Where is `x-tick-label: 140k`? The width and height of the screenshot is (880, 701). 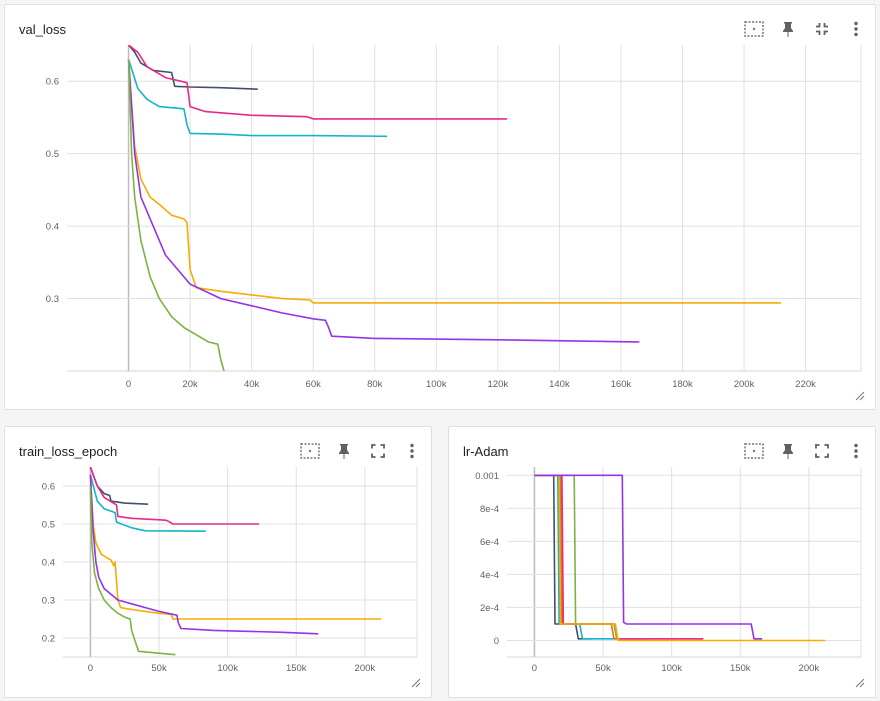
x-tick-label: 140k is located at coordinates (559, 384).